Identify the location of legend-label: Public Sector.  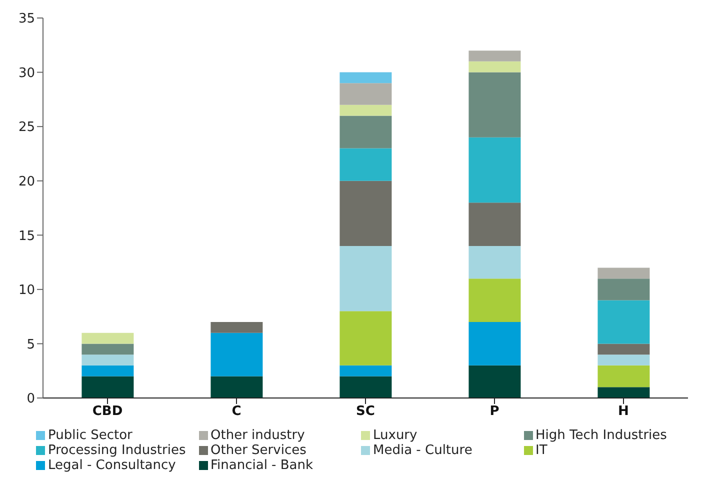
(90, 435).